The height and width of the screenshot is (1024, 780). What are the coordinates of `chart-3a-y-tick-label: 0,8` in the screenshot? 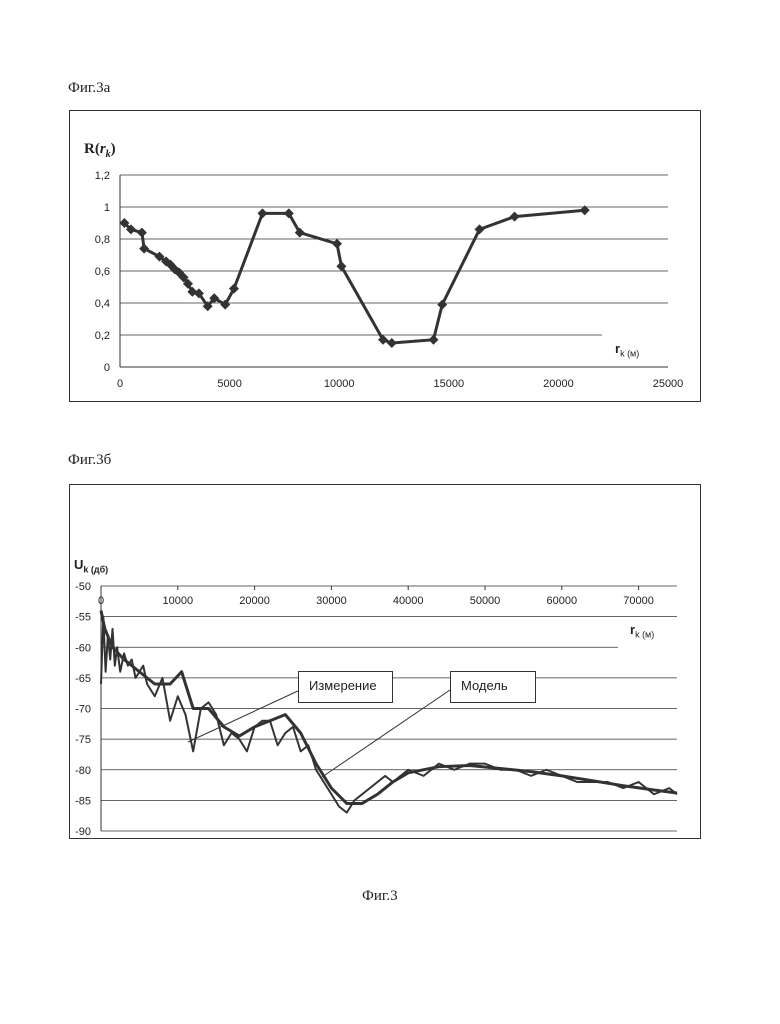 It's located at (102, 240).